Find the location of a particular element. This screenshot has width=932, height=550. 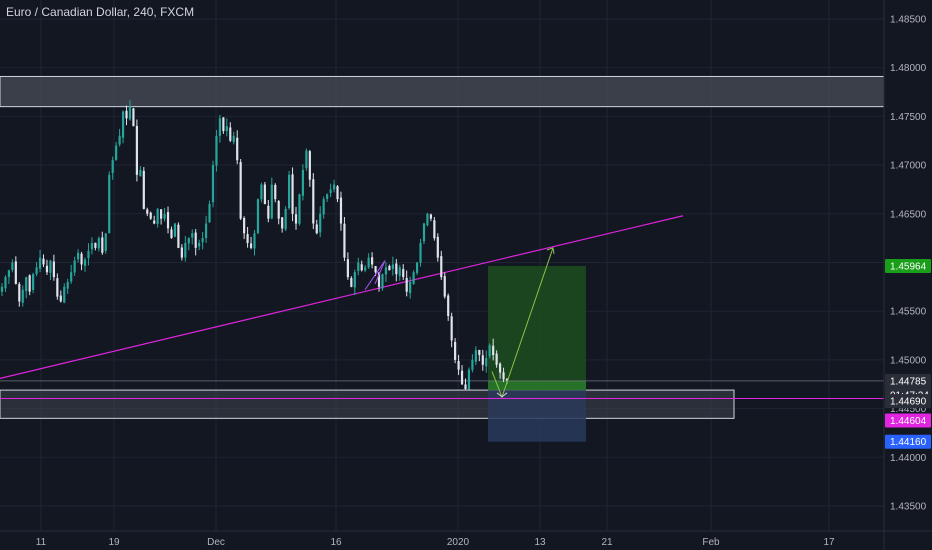

x-tick-label: 16 is located at coordinates (336, 542).